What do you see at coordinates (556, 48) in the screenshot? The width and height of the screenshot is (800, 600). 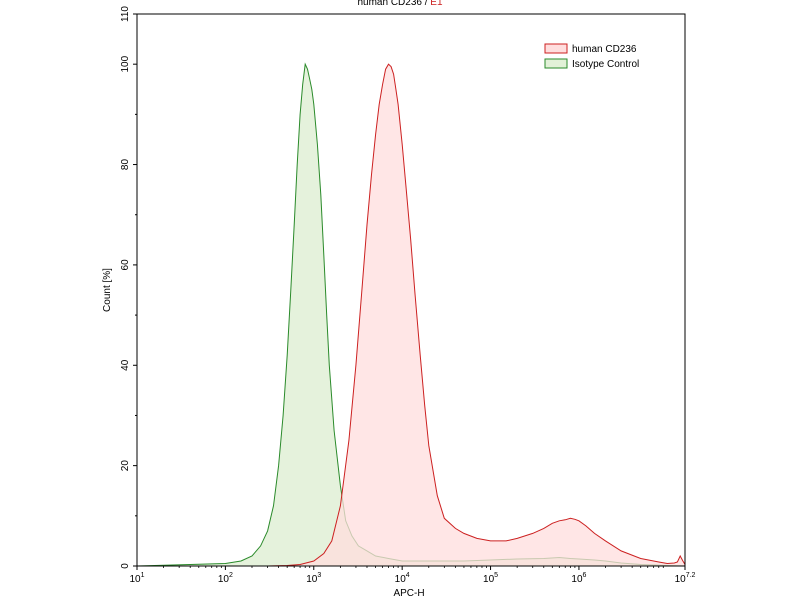 I see `legend-swatch-human-cd236` at bounding box center [556, 48].